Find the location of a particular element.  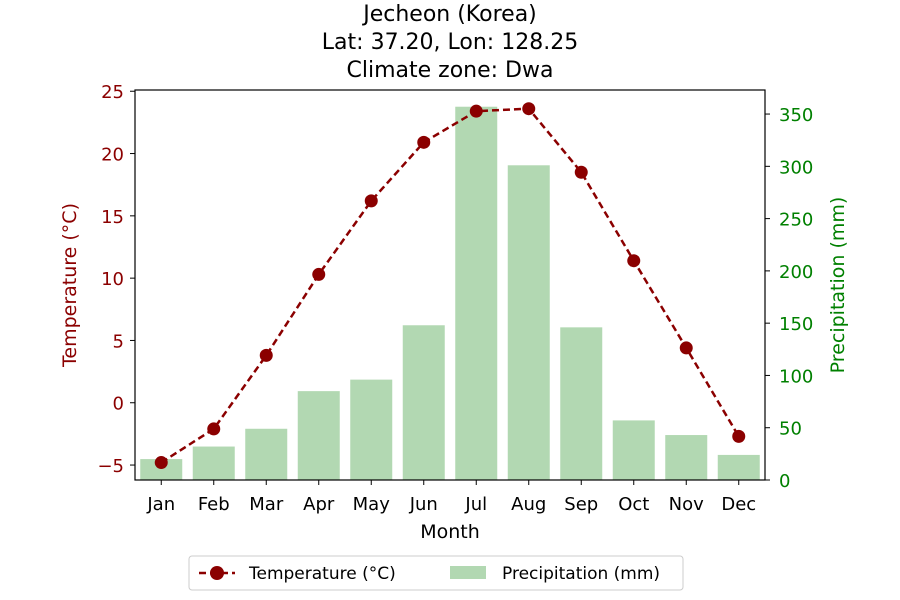

precipitation-bar-aug is located at coordinates (528, 322).